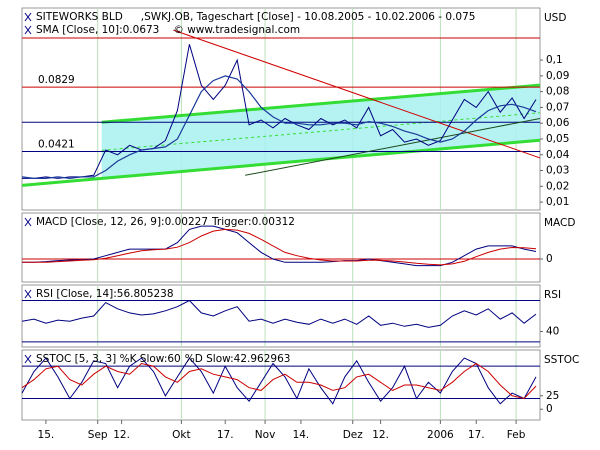  Describe the element at coordinates (56, 80) in the screenshot. I see `level-label: 0.0829` at that location.